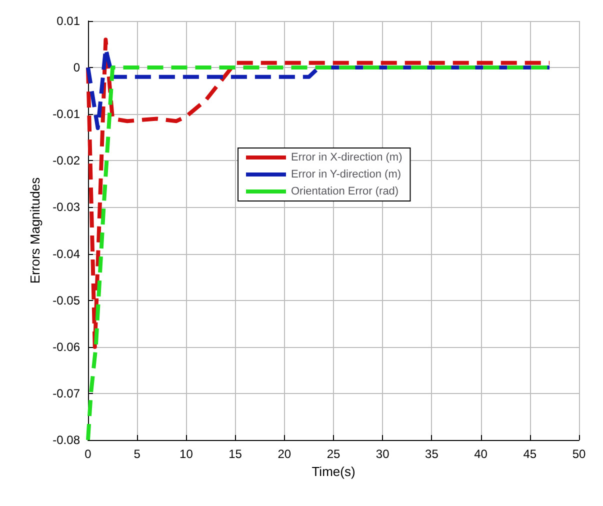 The height and width of the screenshot is (506, 603). Describe the element at coordinates (383, 454) in the screenshot. I see `x-tick-label: 30` at that location.